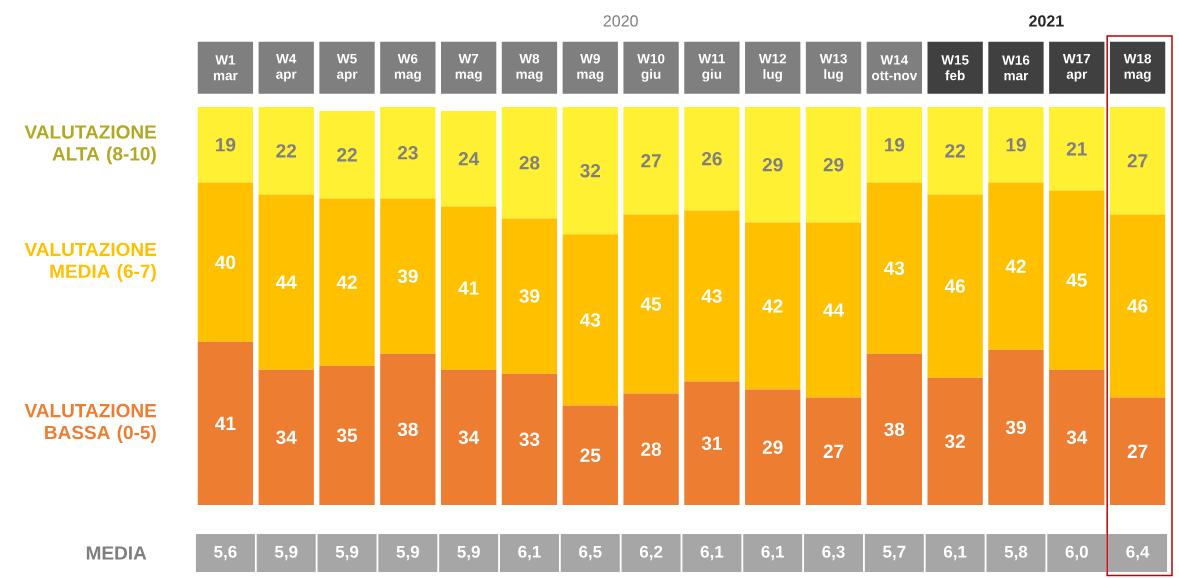  Describe the element at coordinates (833, 67) in the screenshot. I see `x-tick-label: W13 lug` at that location.